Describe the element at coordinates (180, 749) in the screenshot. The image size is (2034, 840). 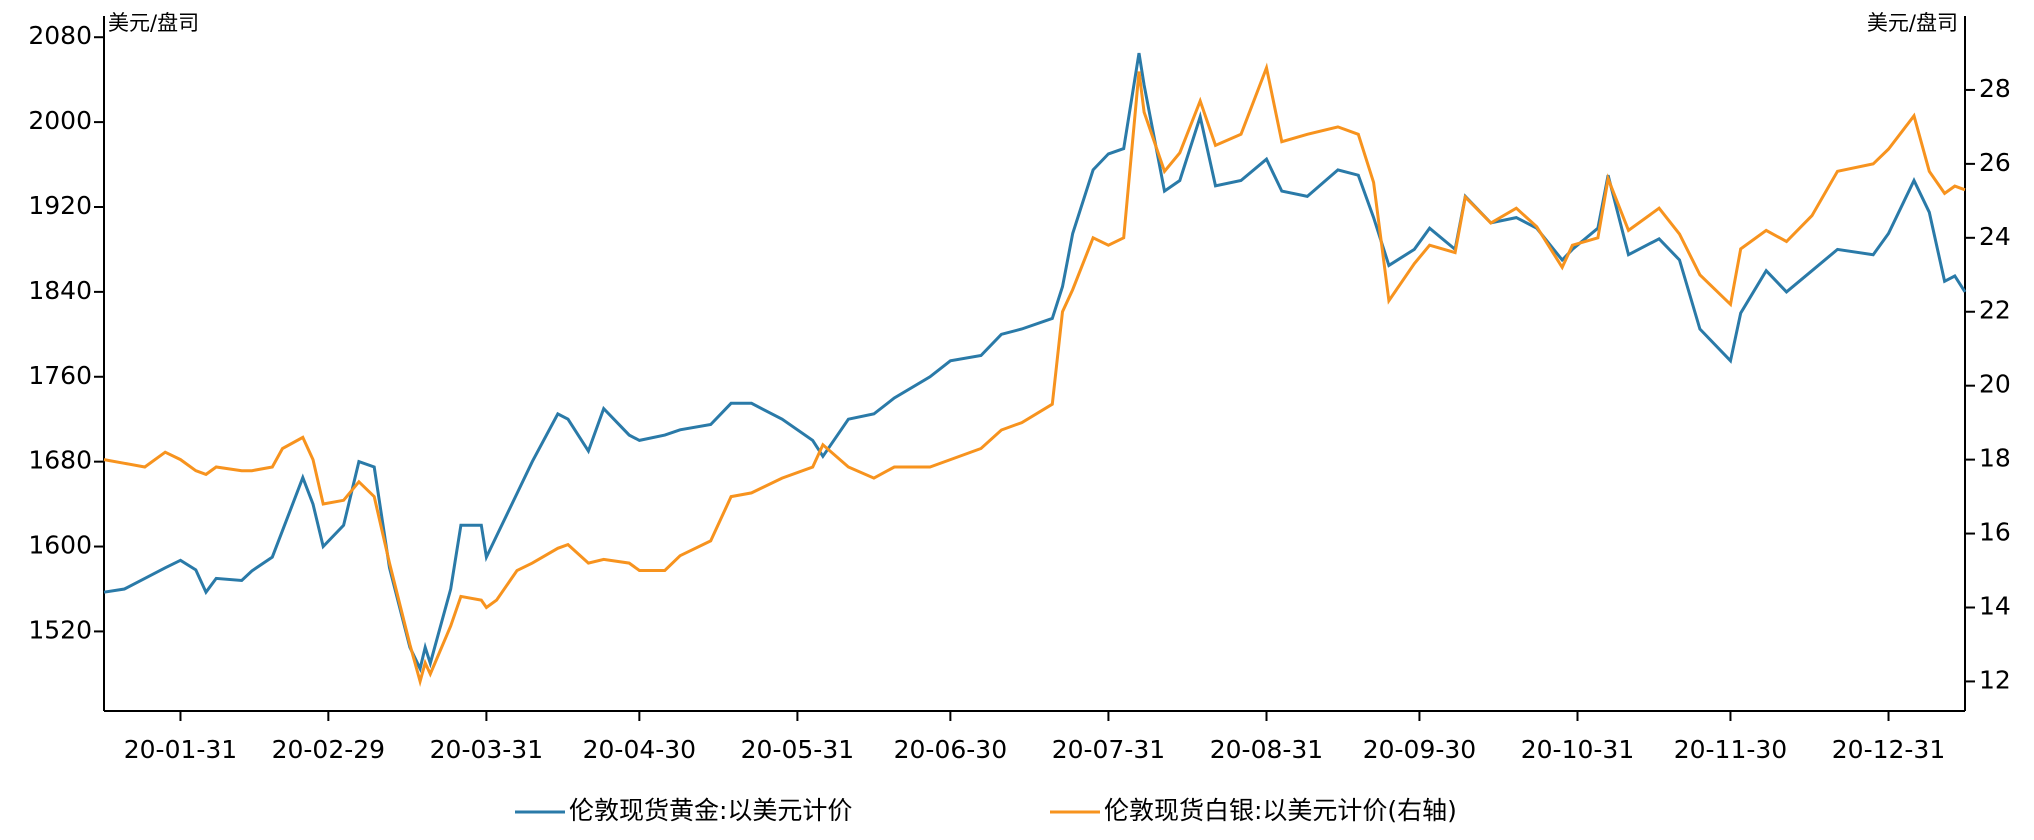
I see `x-tick-label: 20-01-31` at that location.